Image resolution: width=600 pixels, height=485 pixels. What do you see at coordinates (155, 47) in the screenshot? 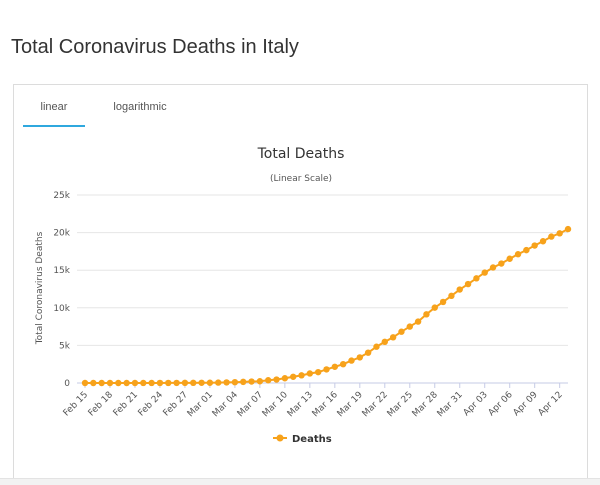
I see `page-title: Total Coronavirus Deaths in Italy` at bounding box center [155, 47].